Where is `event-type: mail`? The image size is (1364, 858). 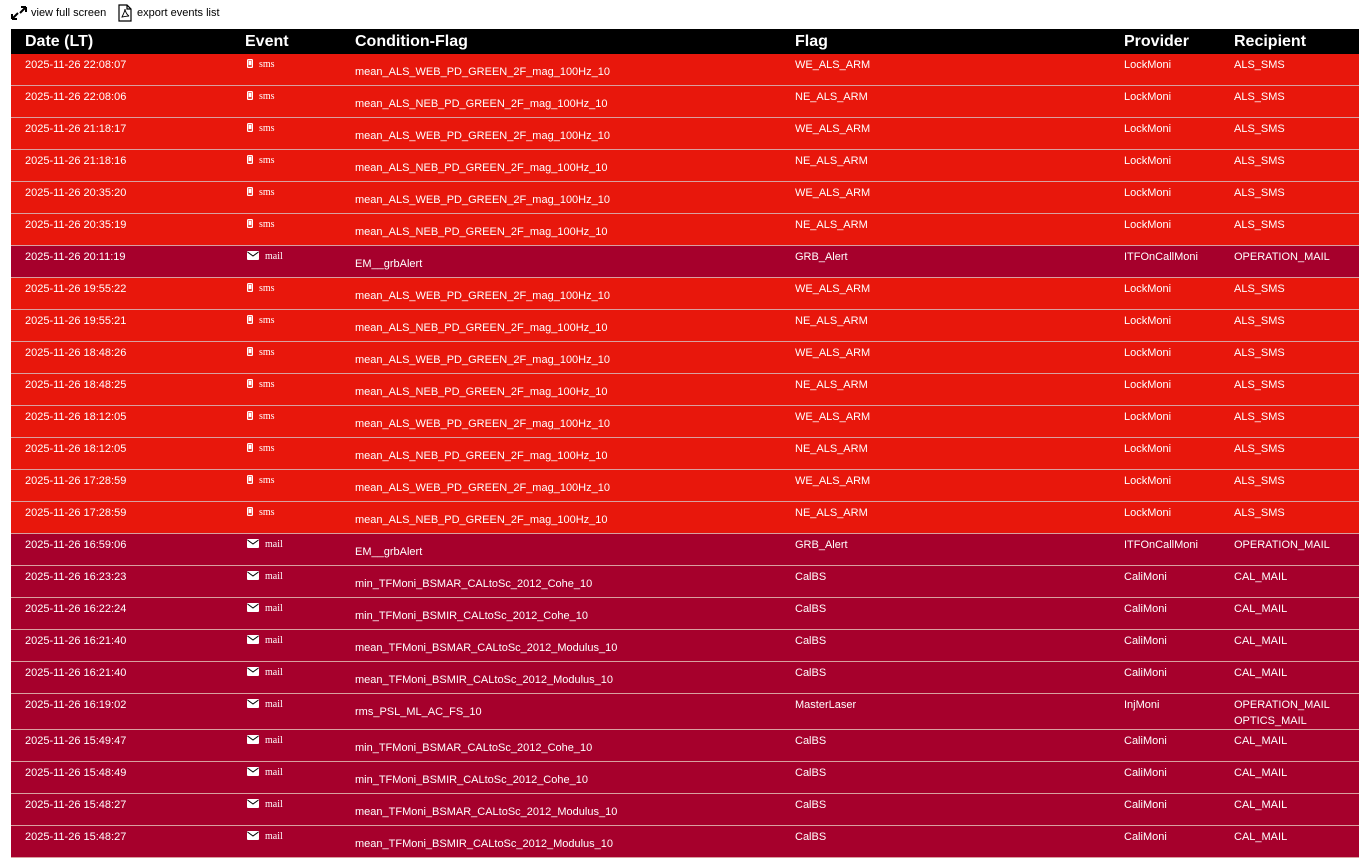
event-type: mail is located at coordinates (274, 256).